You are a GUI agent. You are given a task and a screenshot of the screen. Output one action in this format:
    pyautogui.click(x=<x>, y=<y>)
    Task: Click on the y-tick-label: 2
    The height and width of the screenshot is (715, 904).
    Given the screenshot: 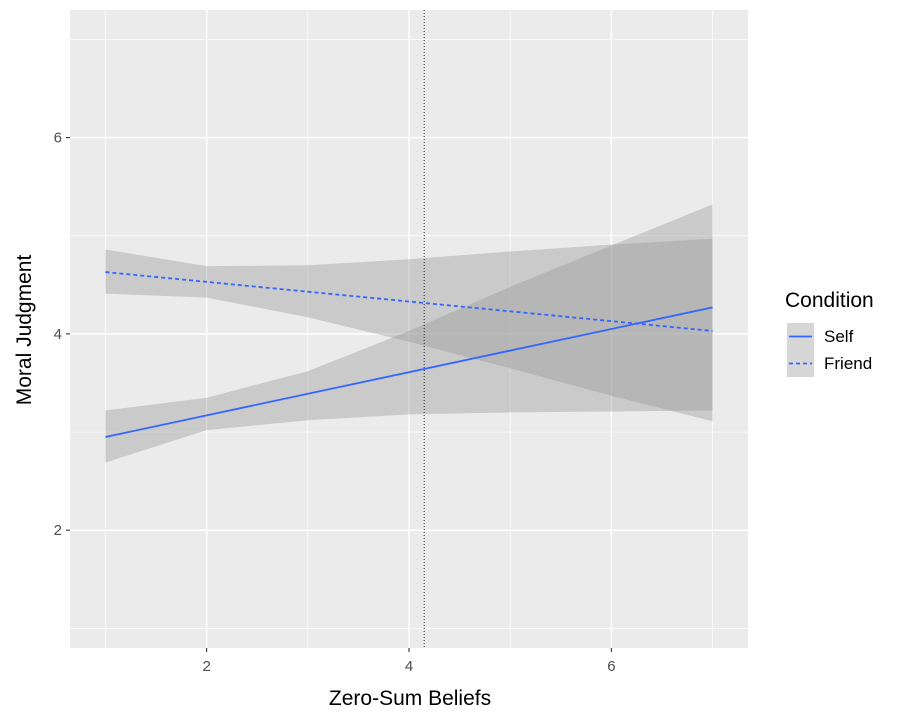 What is the action you would take?
    pyautogui.click(x=58, y=530)
    